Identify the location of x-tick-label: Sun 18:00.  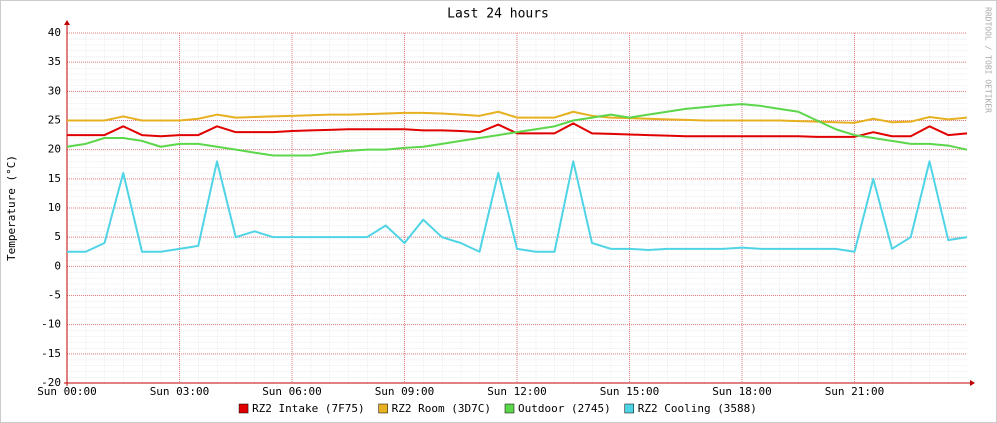
(742, 391).